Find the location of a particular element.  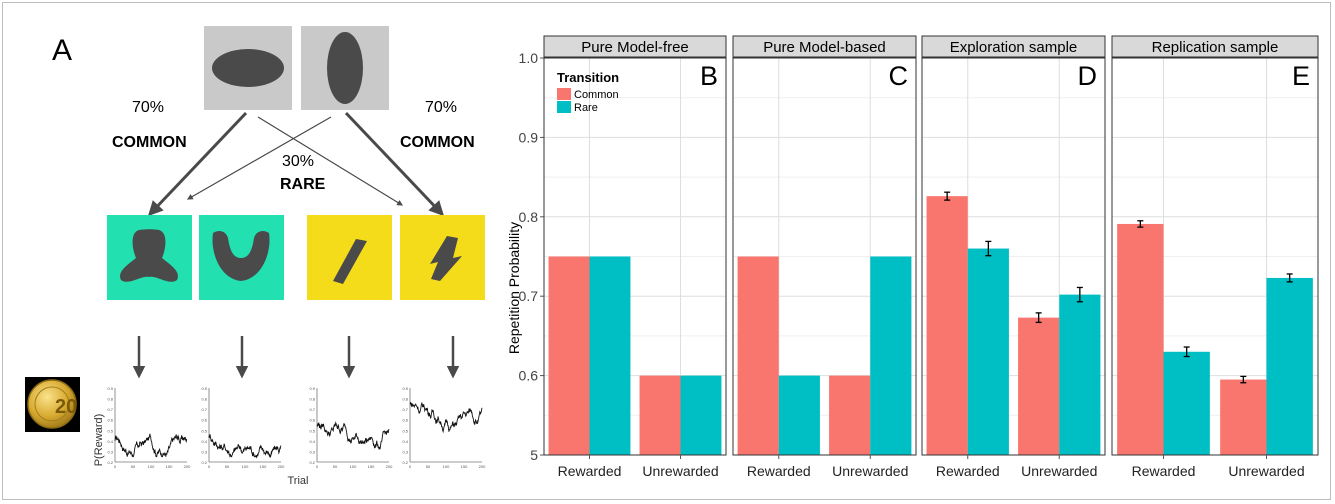

rare-label: RARE is located at coordinates (303, 184).